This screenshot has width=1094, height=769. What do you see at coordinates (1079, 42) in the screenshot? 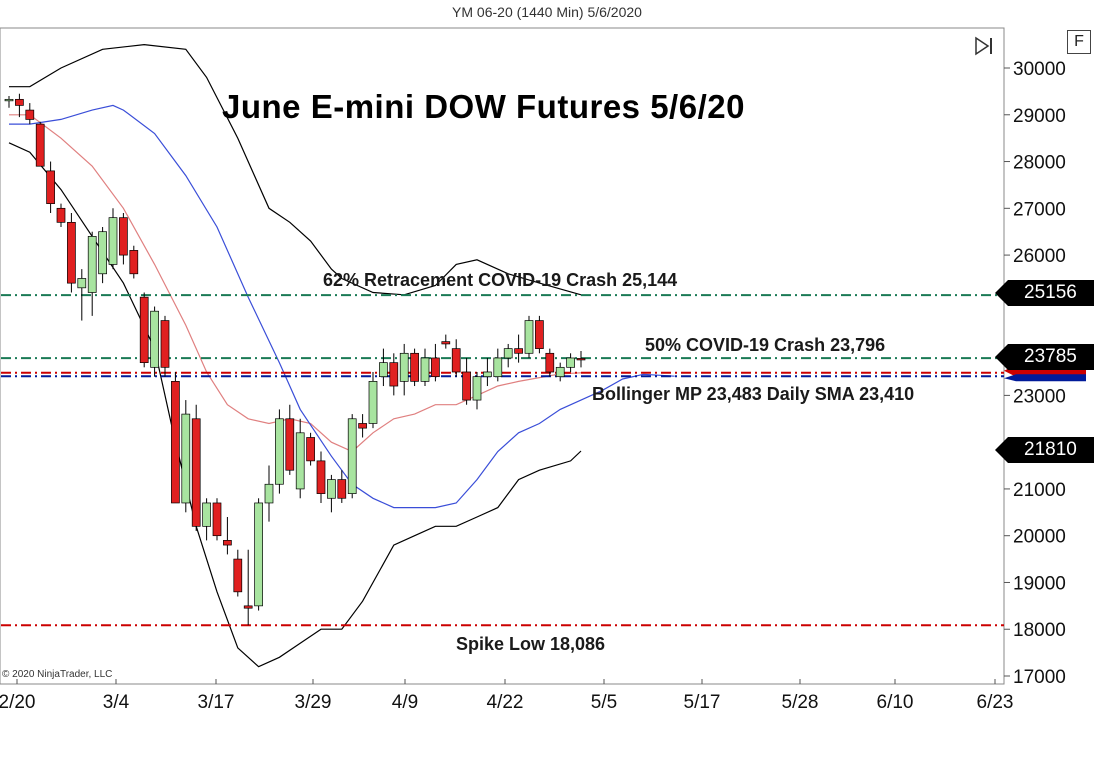
I see `f-button: F` at bounding box center [1079, 42].